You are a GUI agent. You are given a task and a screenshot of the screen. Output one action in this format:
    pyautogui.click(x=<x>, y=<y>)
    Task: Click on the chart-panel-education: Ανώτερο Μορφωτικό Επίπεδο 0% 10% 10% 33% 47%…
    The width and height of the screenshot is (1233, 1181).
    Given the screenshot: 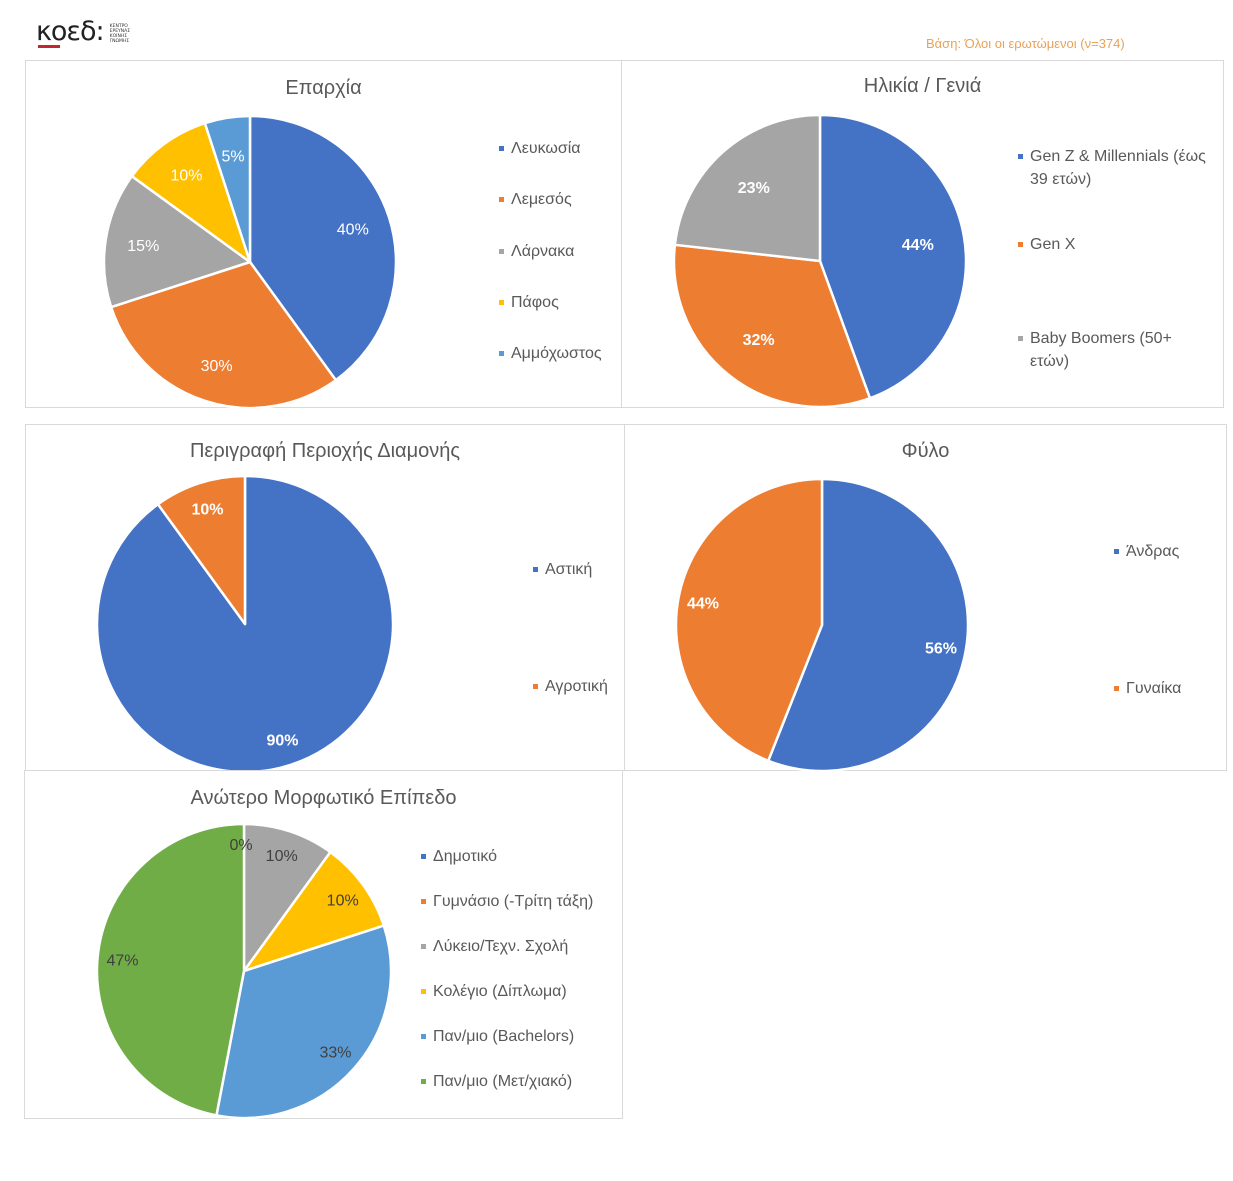 What is the action you would take?
    pyautogui.click(x=323, y=945)
    